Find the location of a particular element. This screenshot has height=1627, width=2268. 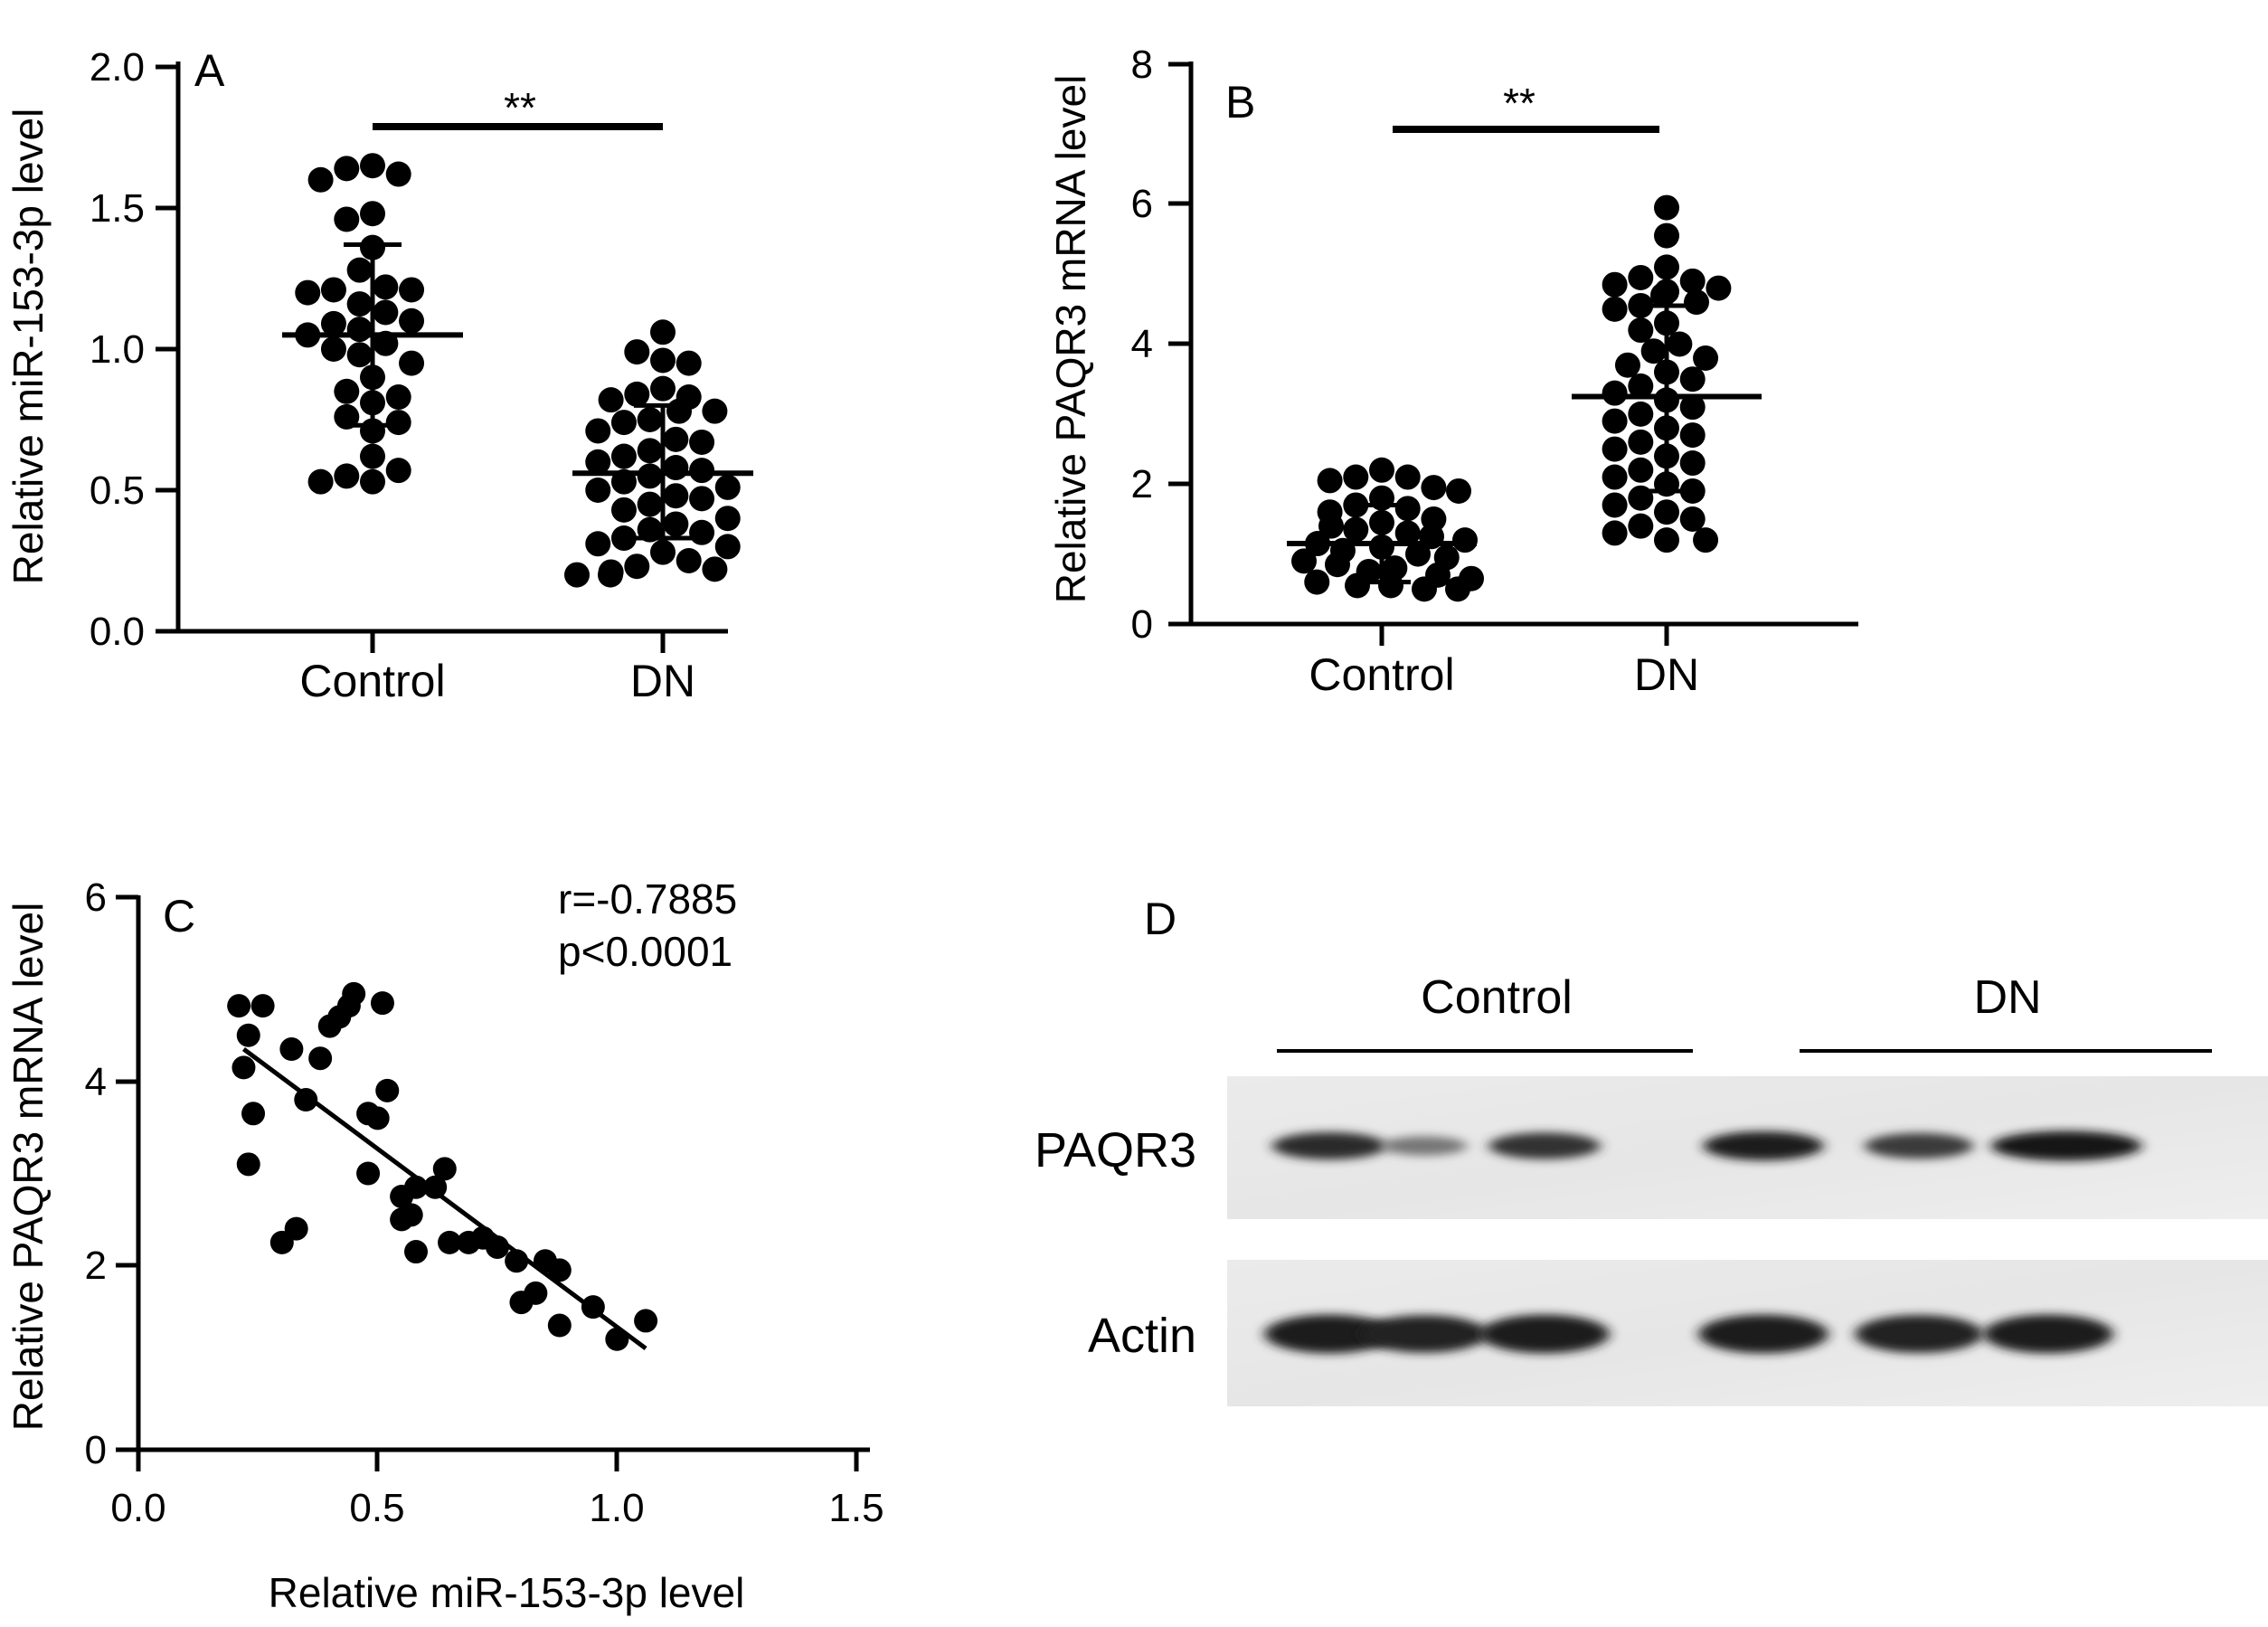

panel-c-ytick-label: 6 is located at coordinates (96, 897).